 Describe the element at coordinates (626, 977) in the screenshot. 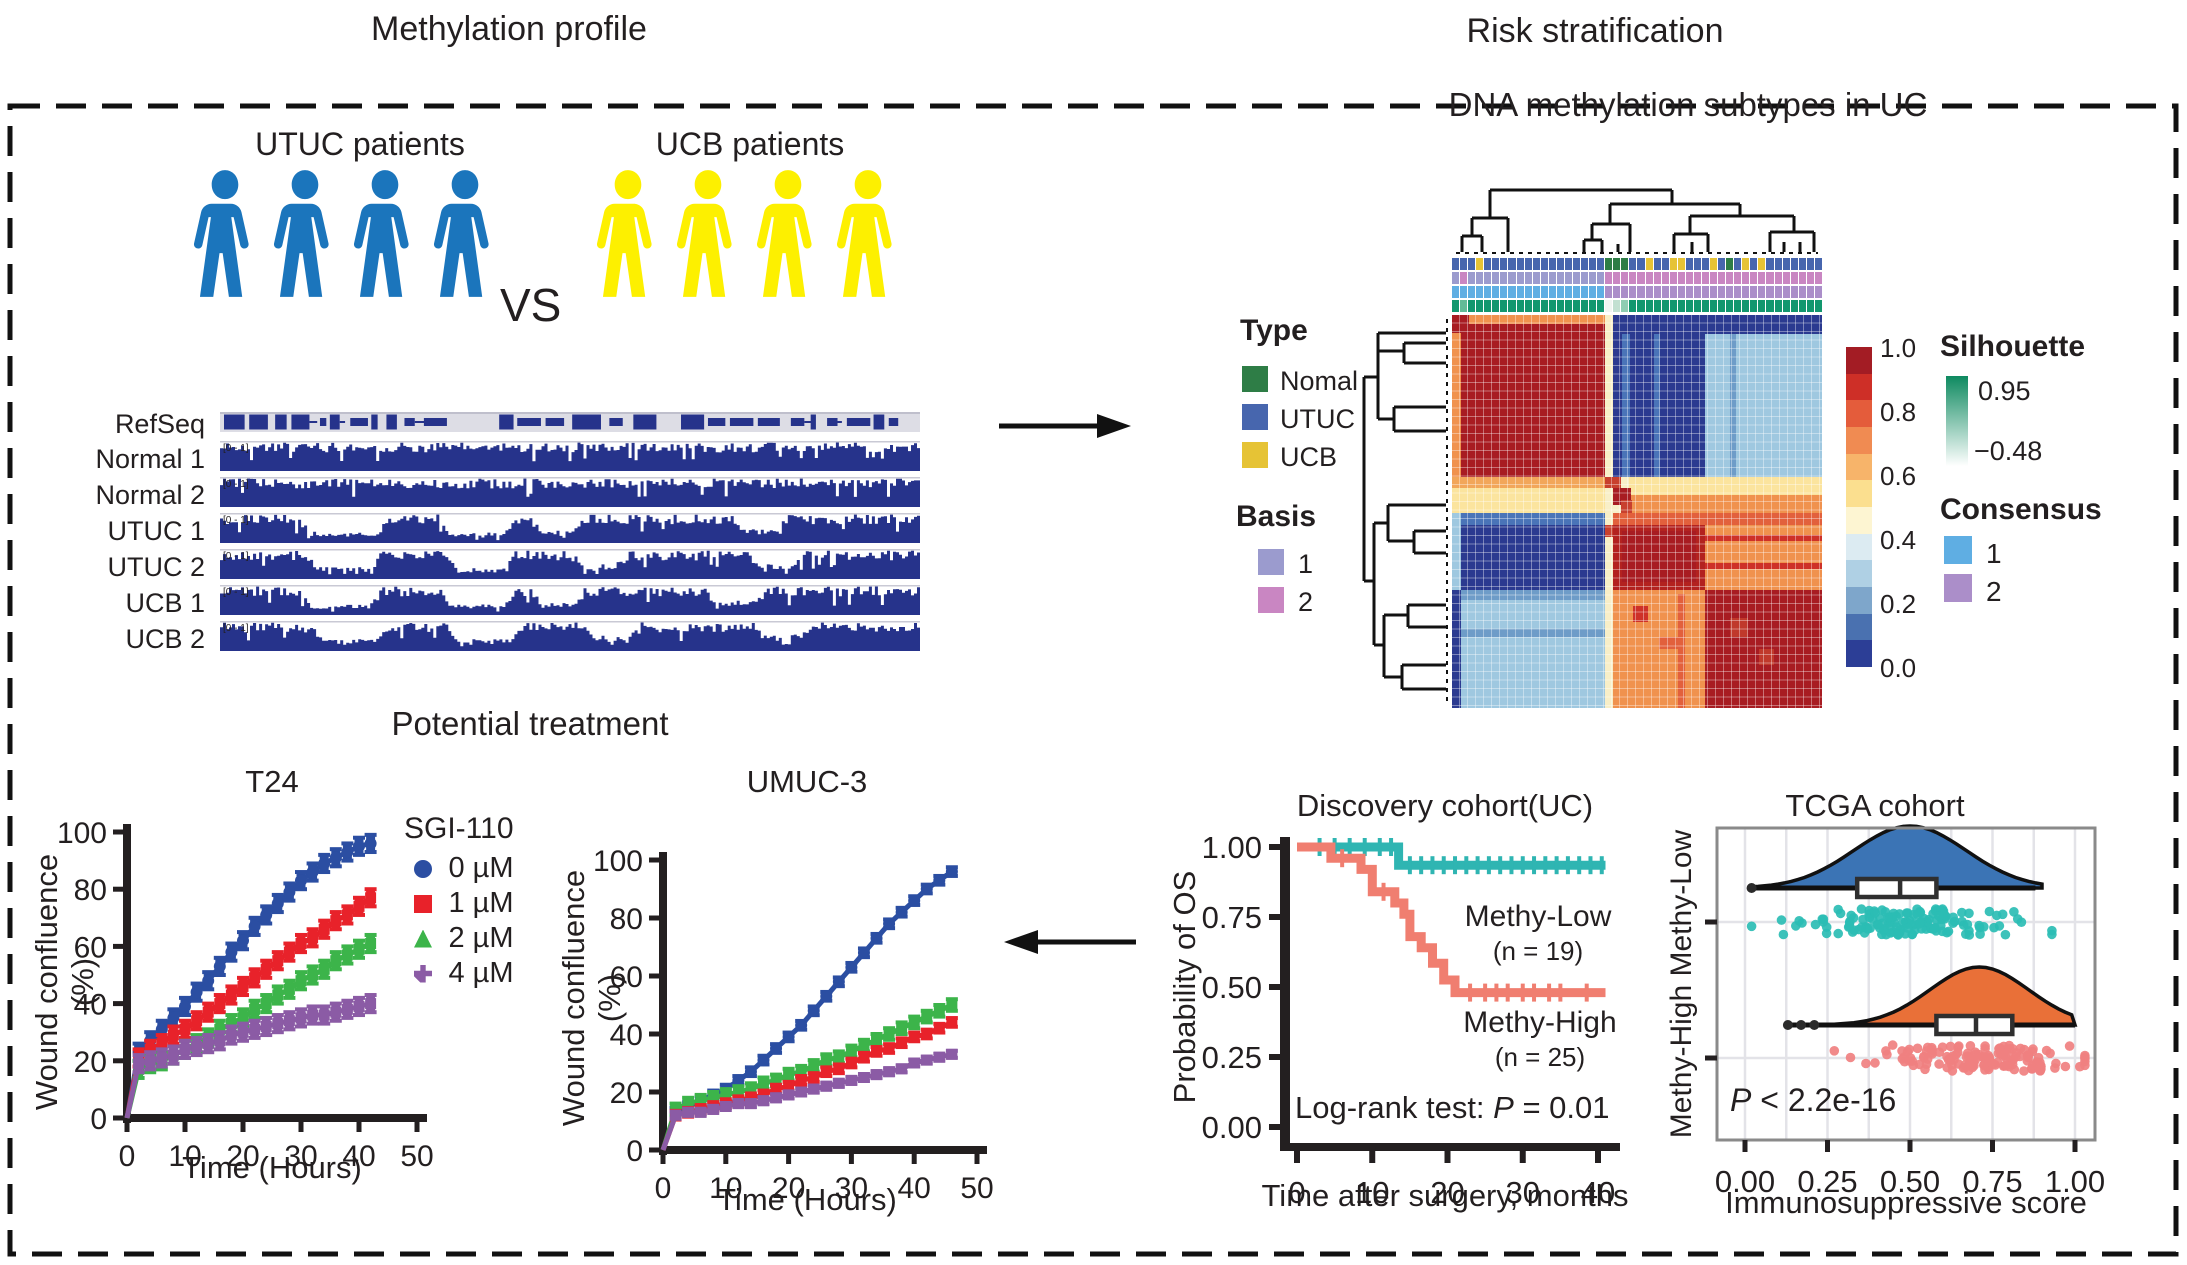

I see `svg-text: 60` at that location.